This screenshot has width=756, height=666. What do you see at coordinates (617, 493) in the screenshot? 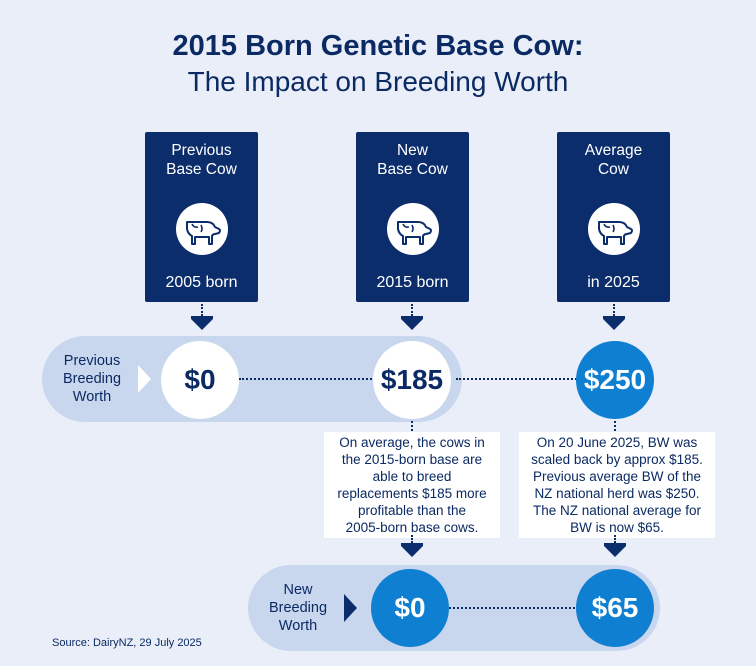
I see `note-line: NZ national herd was $250.` at bounding box center [617, 493].